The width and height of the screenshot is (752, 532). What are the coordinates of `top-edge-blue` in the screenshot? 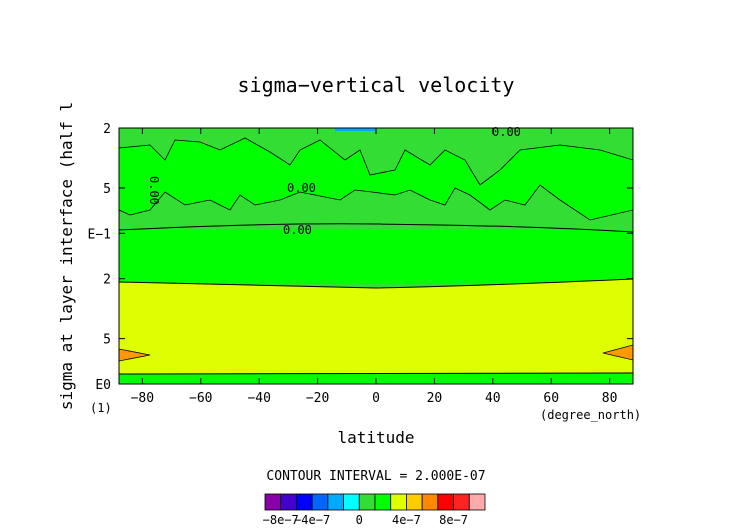 It's located at (355, 129).